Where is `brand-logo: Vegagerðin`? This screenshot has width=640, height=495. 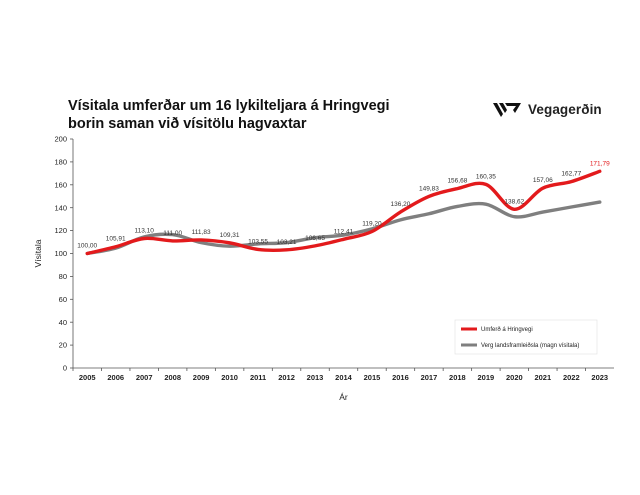 brand-logo: Vegagerðin is located at coordinates (547, 109).